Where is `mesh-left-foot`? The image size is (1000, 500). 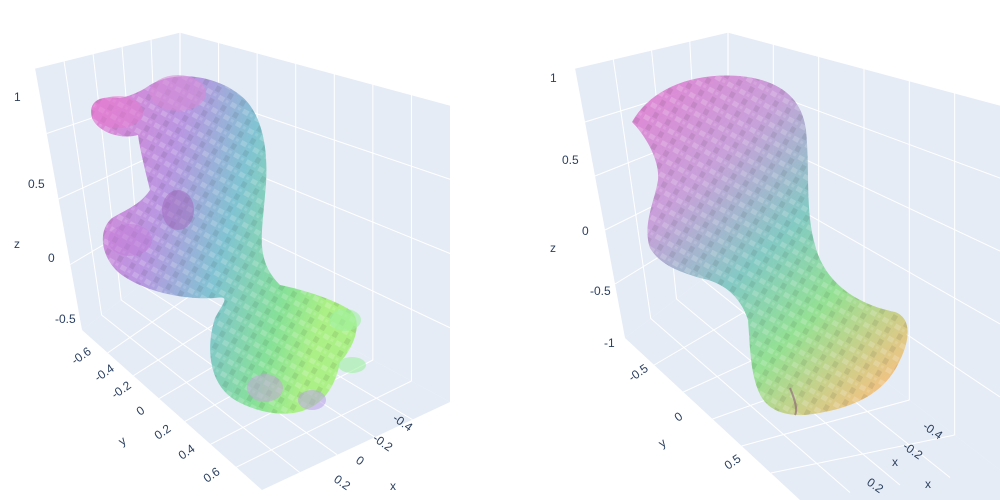
mesh-left-foot is located at coordinates (265, 388).